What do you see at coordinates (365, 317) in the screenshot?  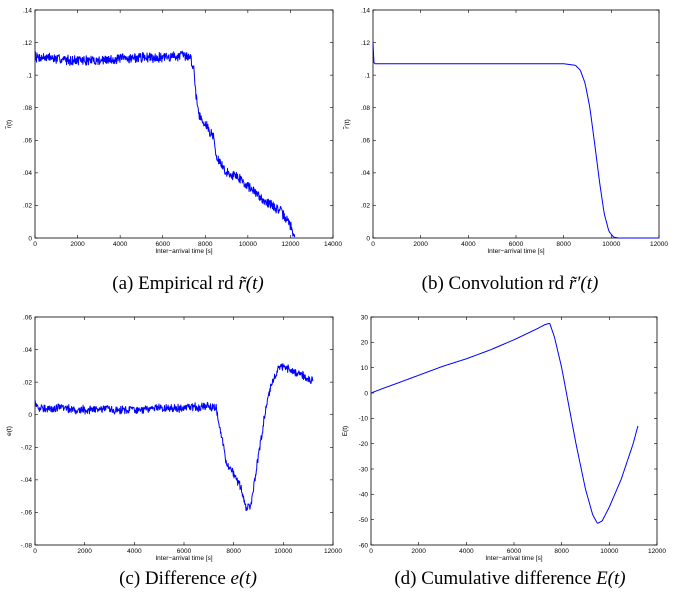 I see `y-tick-label: 30` at bounding box center [365, 317].